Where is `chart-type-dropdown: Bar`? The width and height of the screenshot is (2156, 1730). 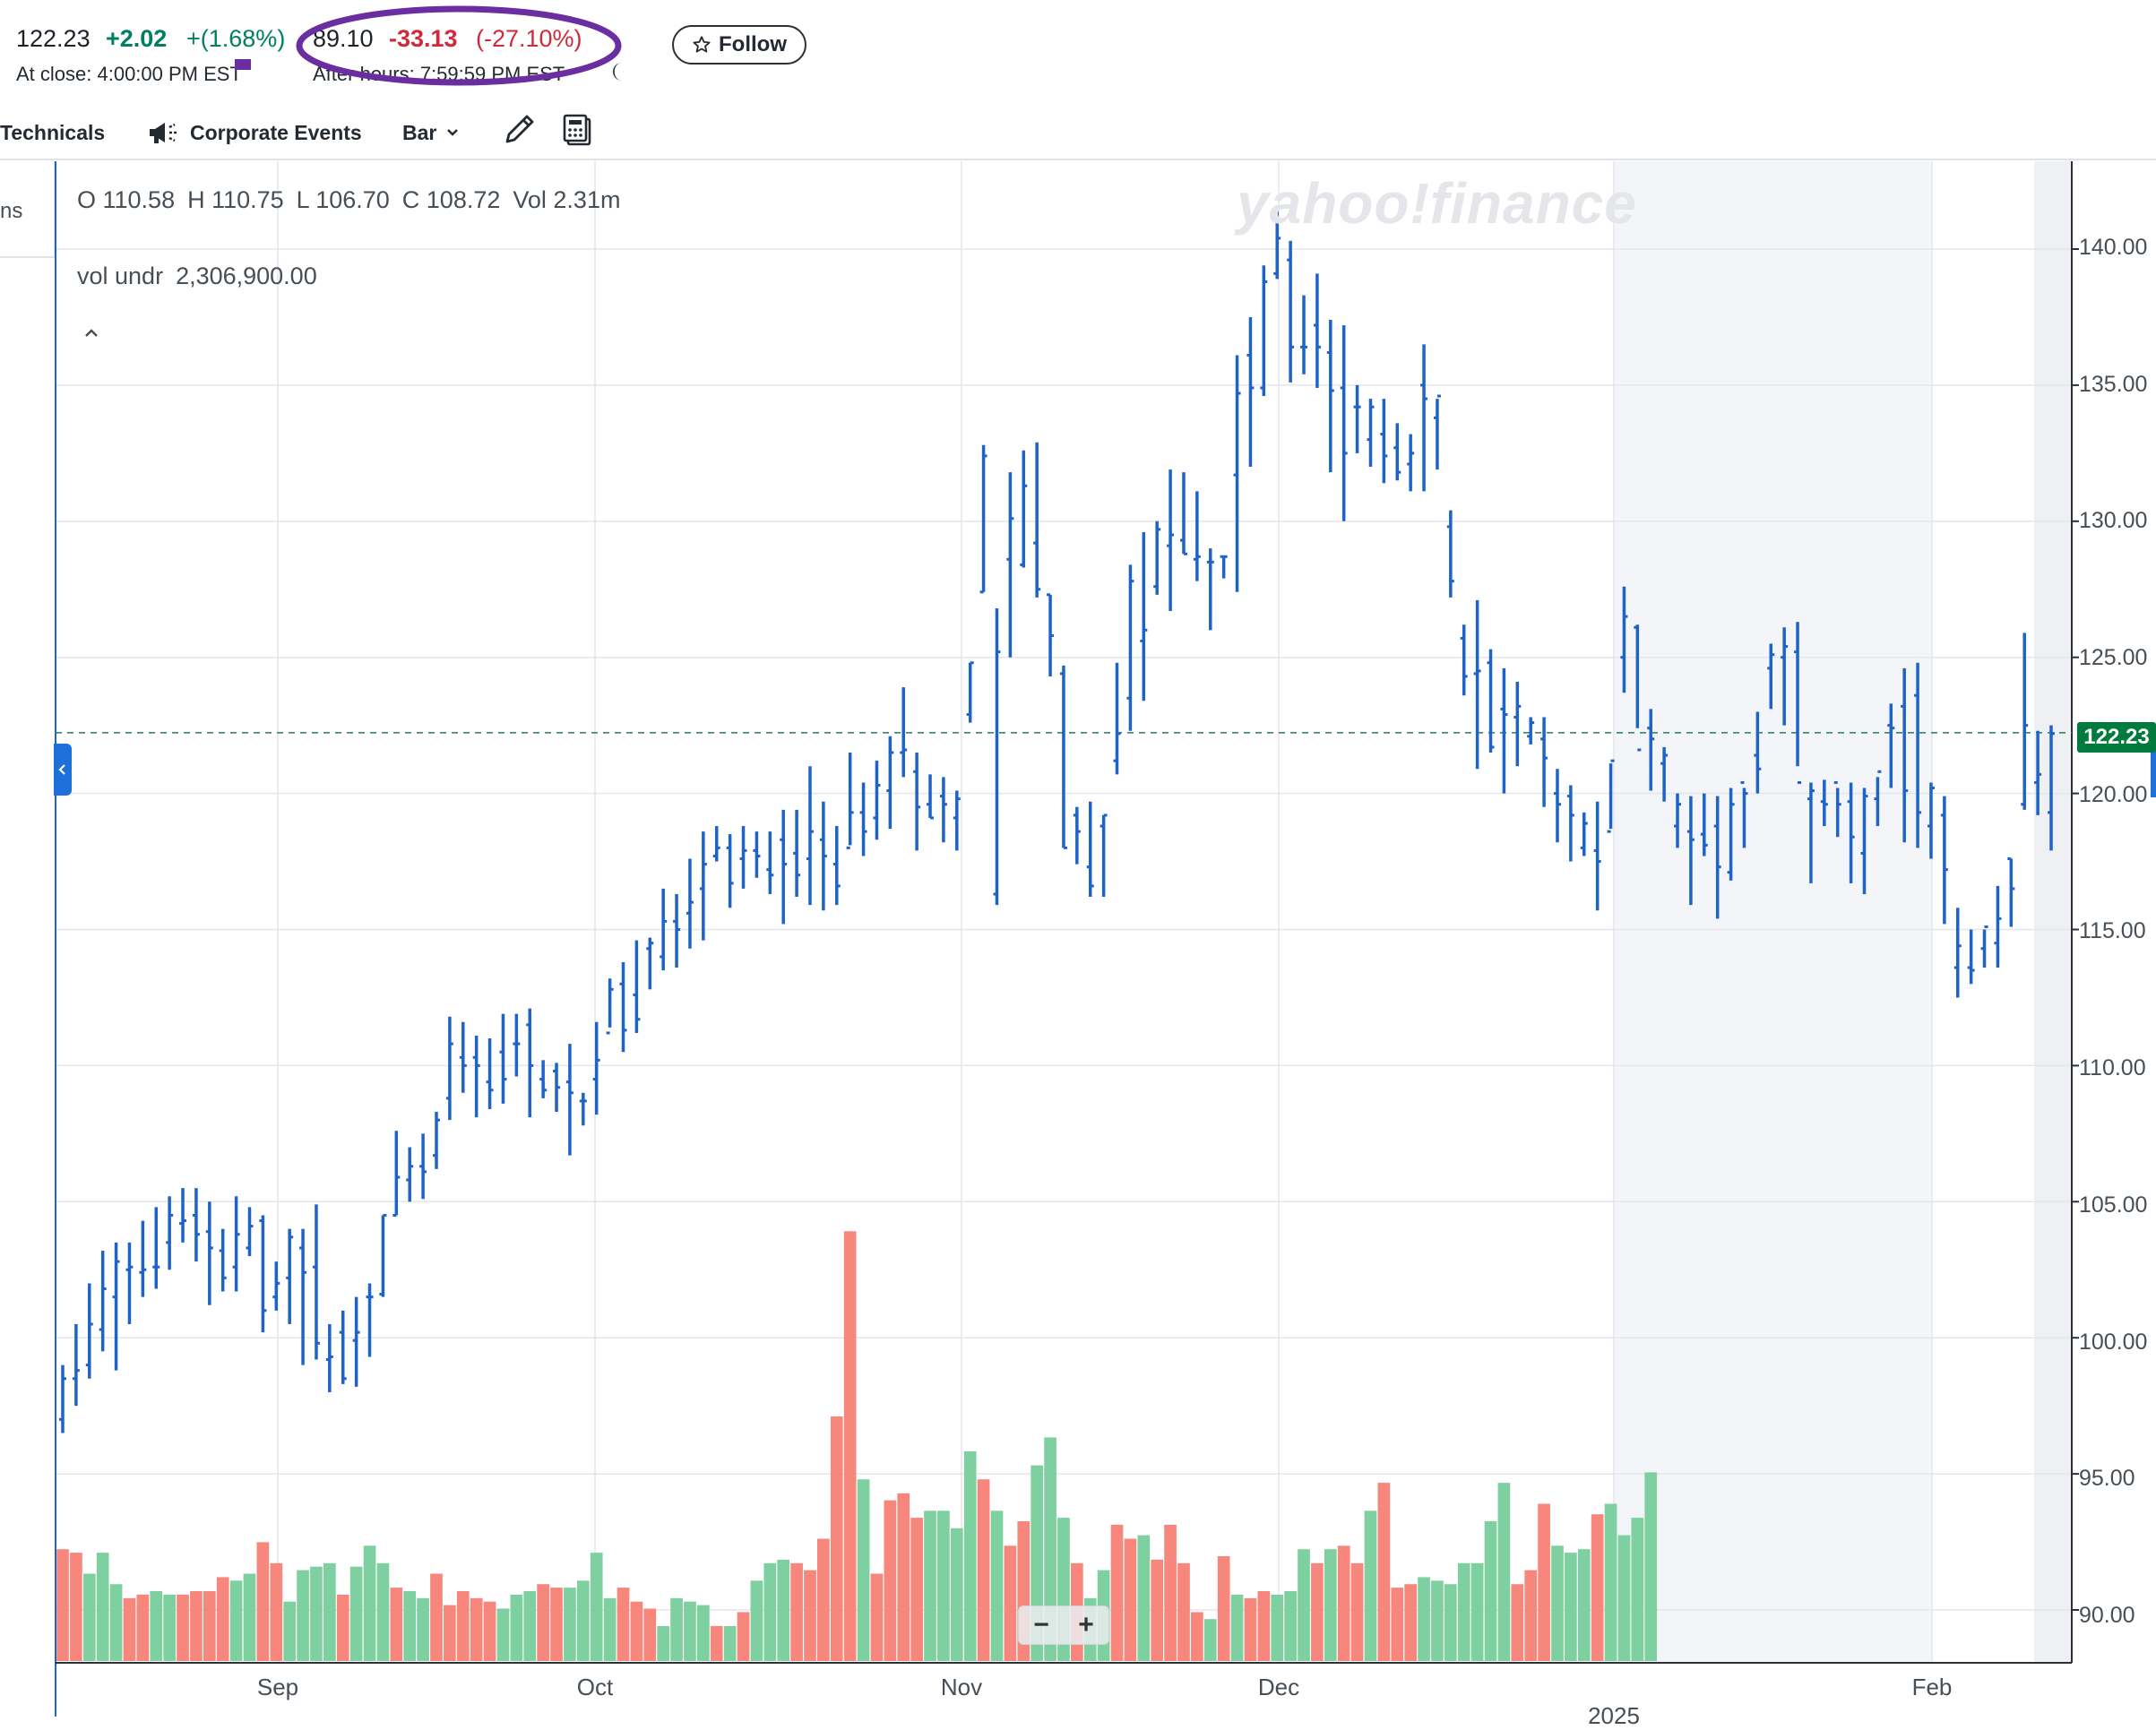 chart-type-dropdown: Bar is located at coordinates (431, 133).